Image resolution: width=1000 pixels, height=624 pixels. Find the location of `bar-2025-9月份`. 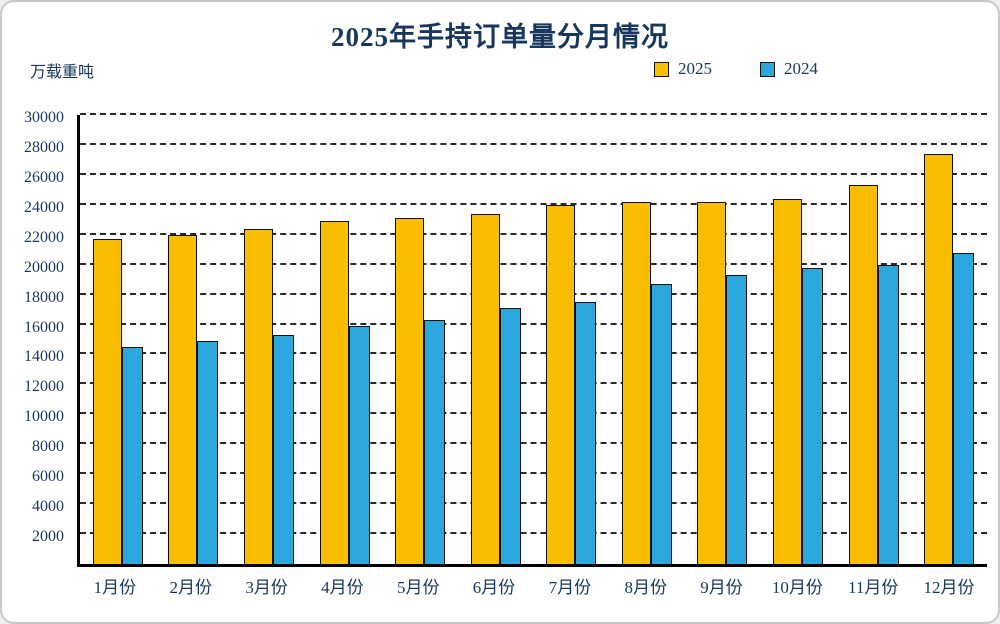

bar-2025-9月份 is located at coordinates (712, 382).